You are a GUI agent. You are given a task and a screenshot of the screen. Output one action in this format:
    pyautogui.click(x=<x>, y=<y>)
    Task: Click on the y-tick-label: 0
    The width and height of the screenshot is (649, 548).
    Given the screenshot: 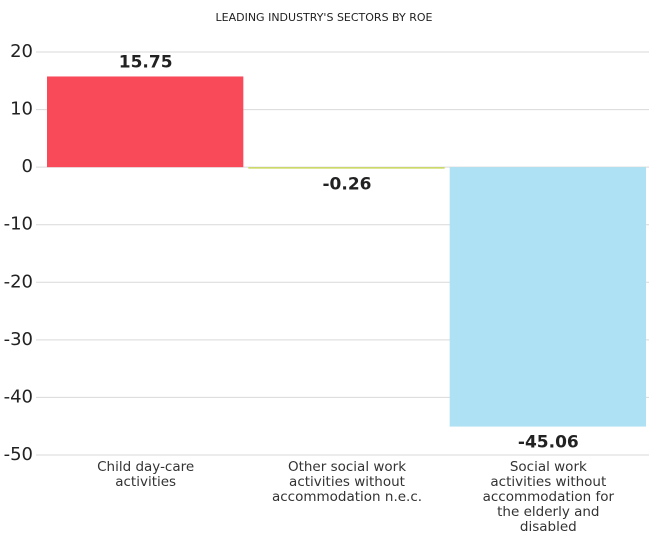 What is the action you would take?
    pyautogui.click(x=27, y=166)
    